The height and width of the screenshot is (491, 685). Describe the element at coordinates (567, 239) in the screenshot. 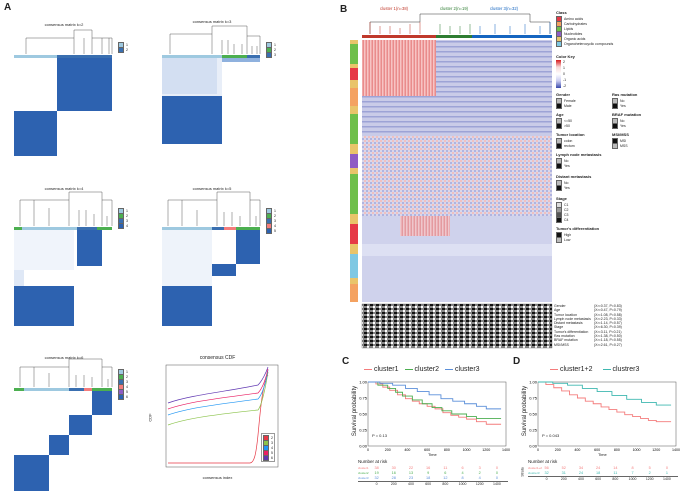

I see `diff-low: Low` at that location.